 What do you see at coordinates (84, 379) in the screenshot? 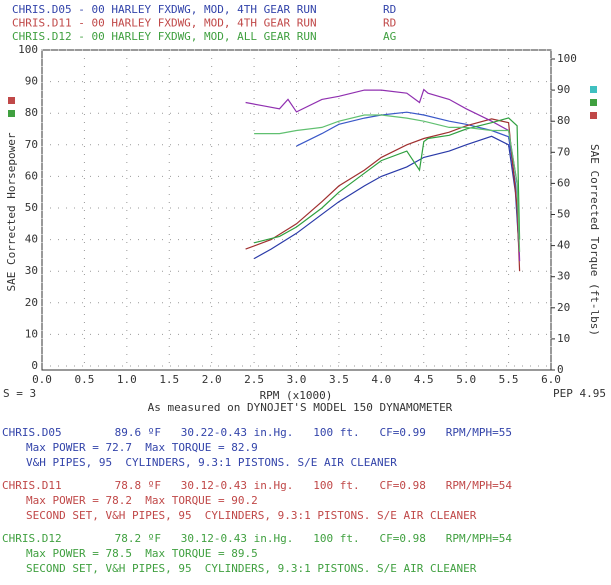
I see `x-tick-label: 0.5` at bounding box center [84, 379].